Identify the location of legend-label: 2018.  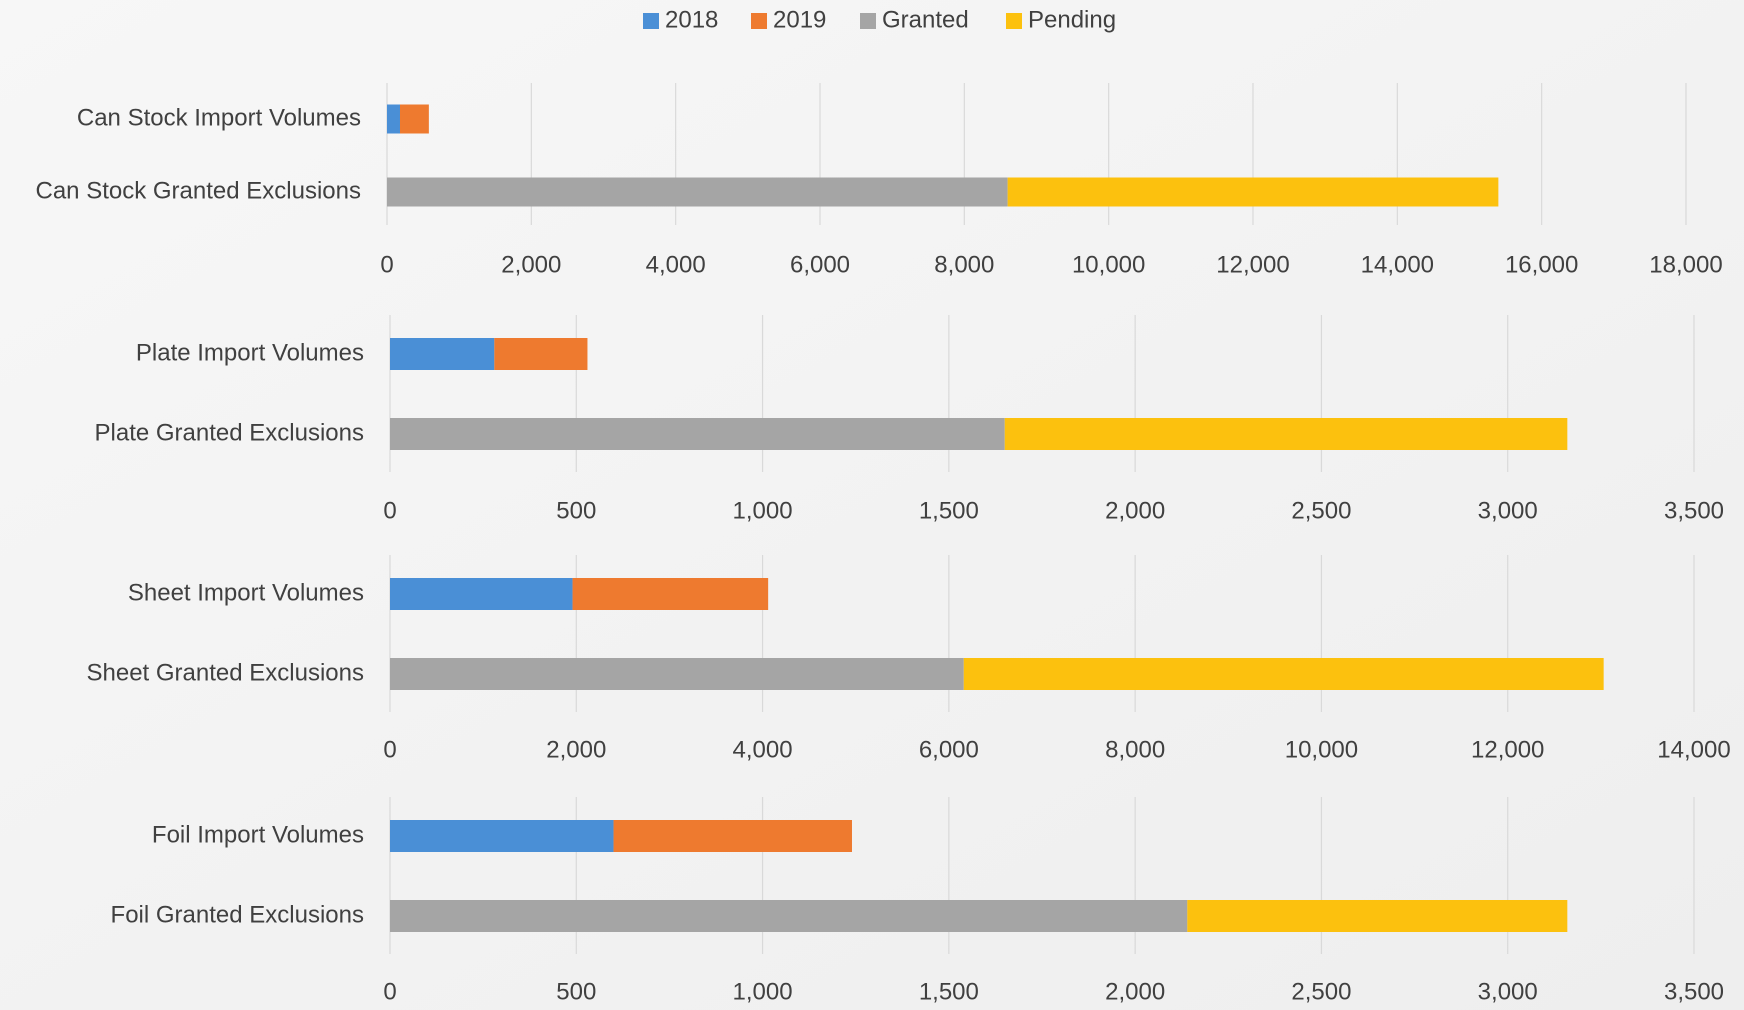
(691, 19).